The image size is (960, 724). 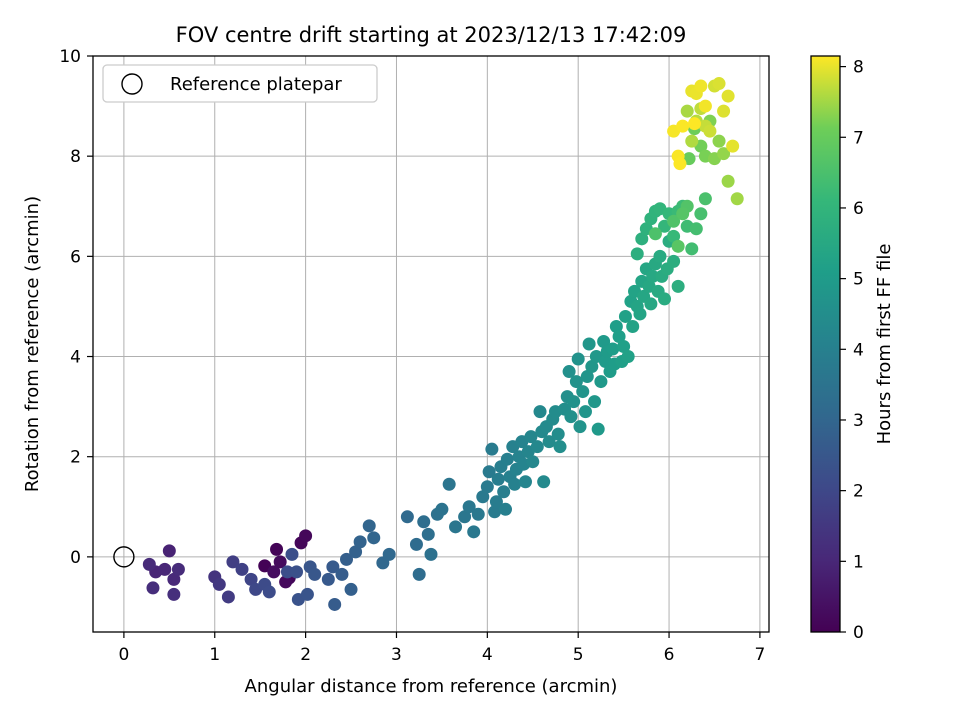 I want to click on colorbar, so click(x=825, y=344).